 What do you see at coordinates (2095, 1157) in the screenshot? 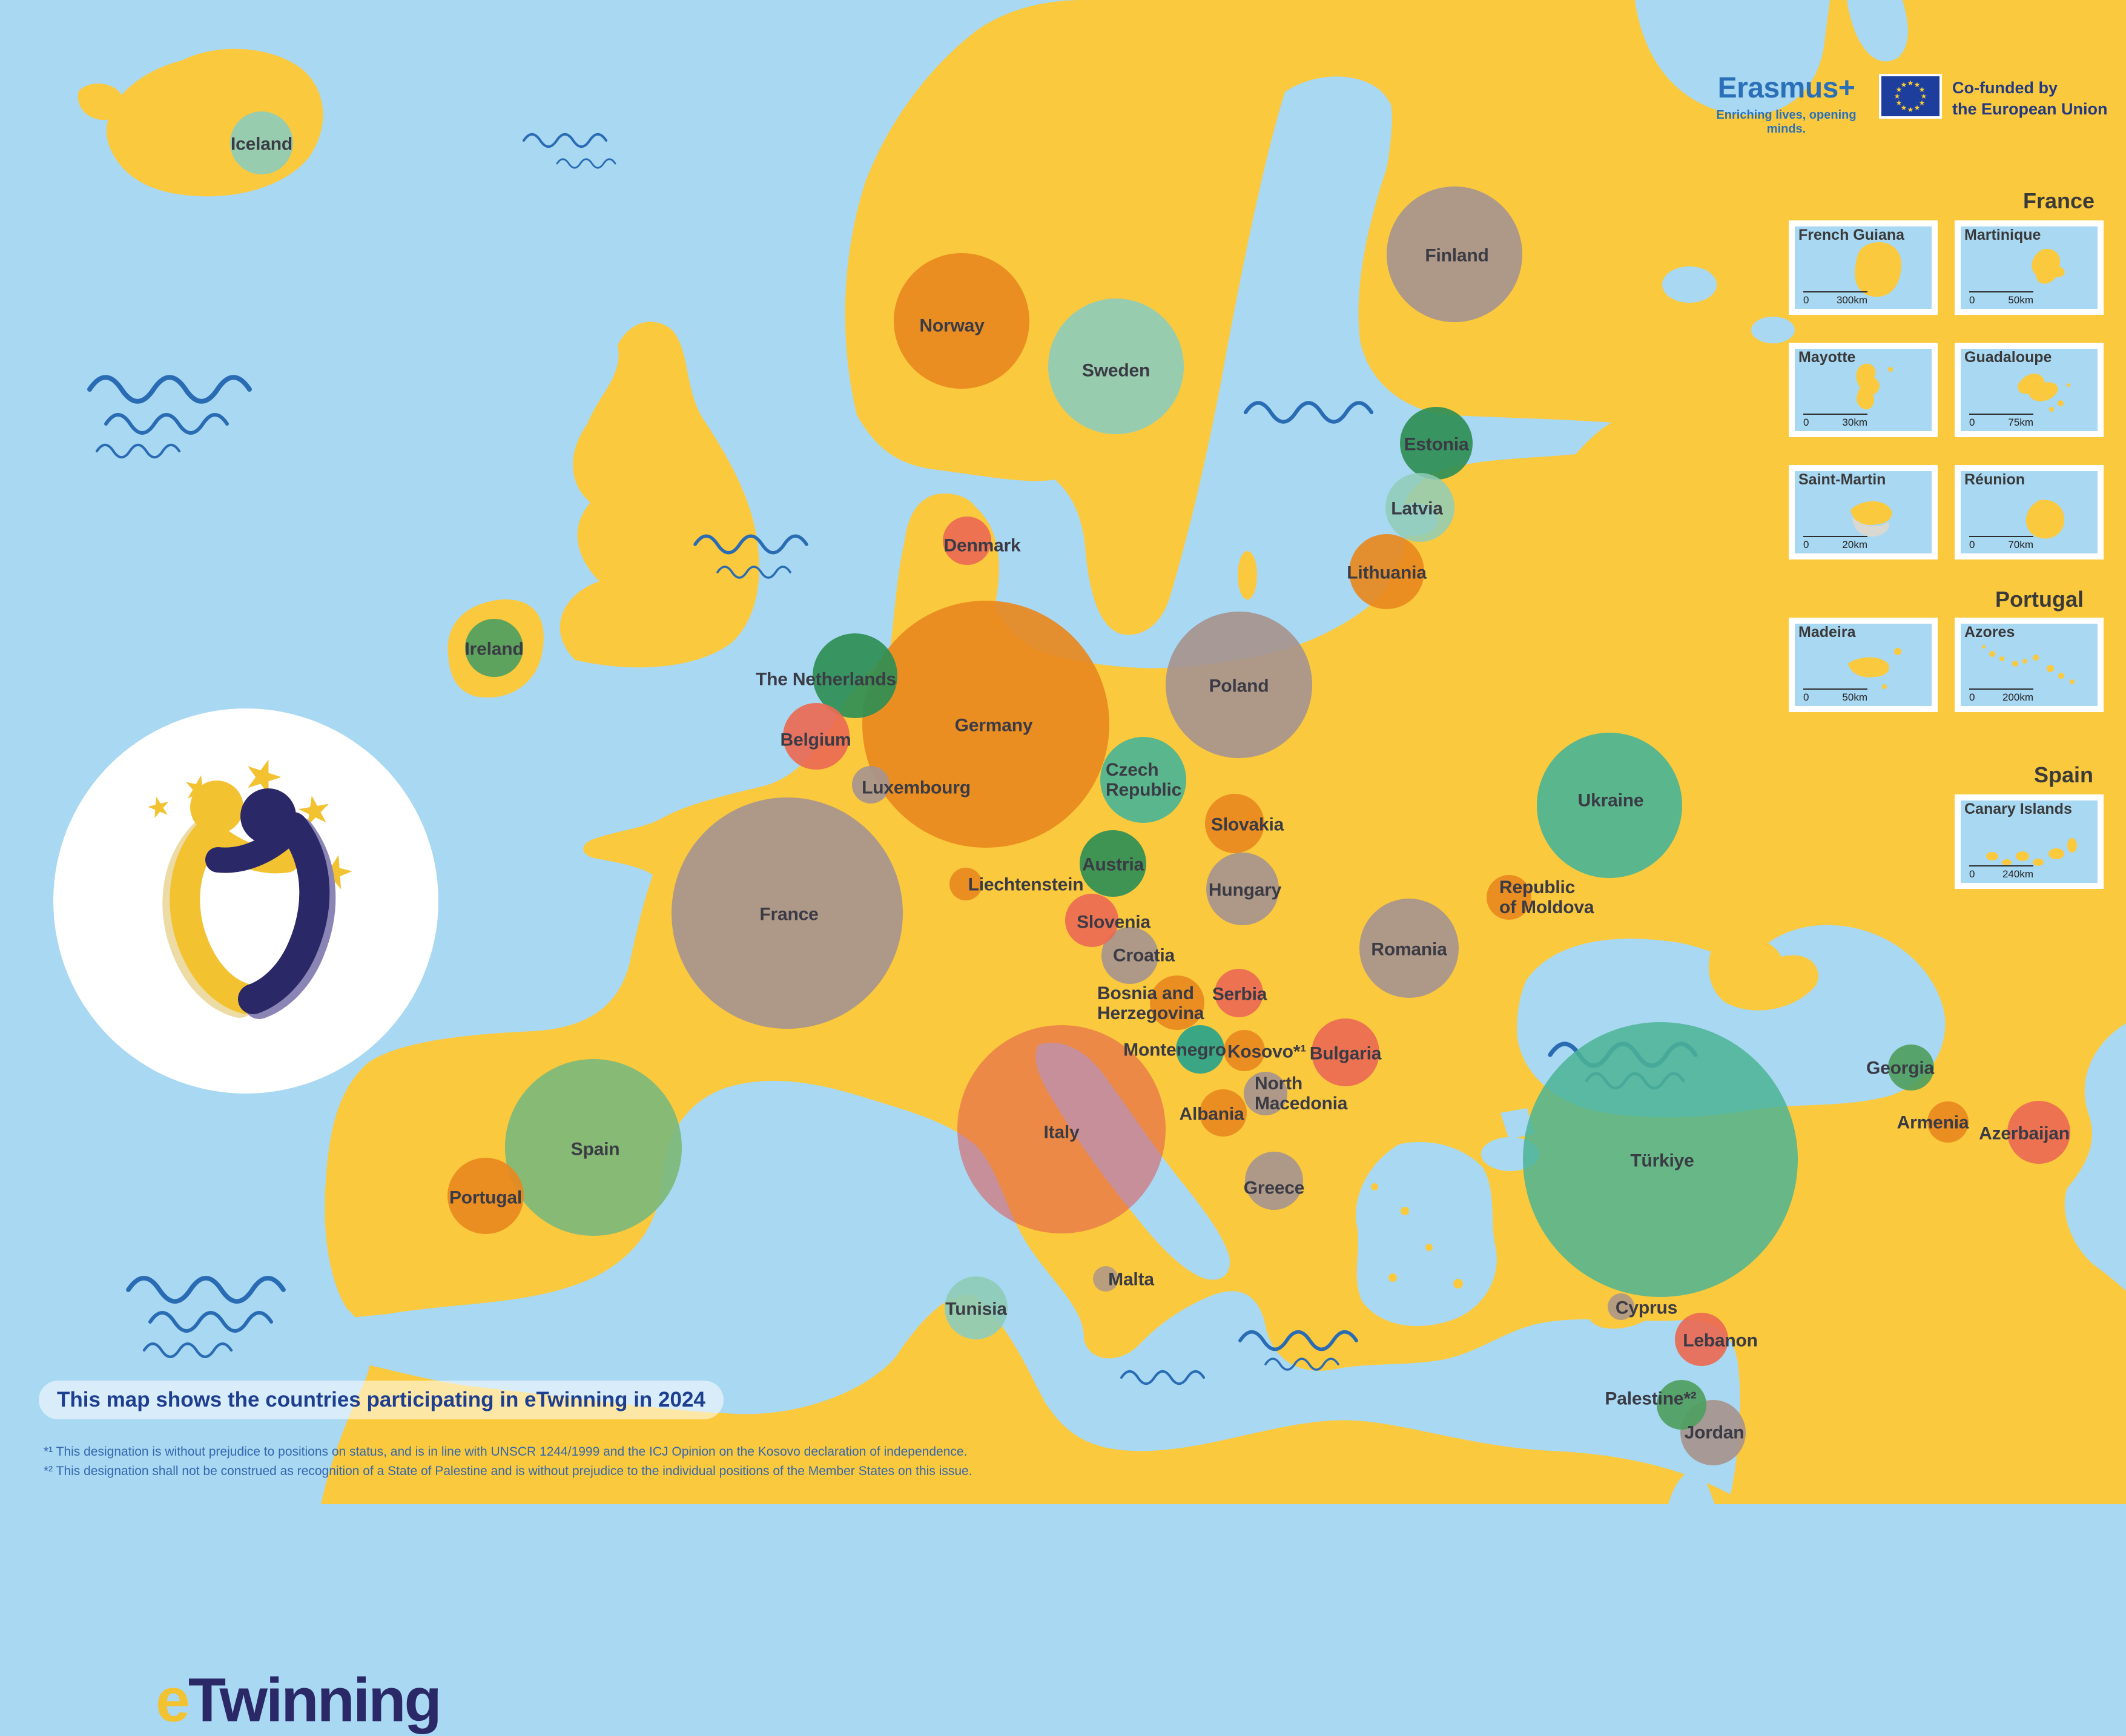
I see `sea-caspian` at bounding box center [2095, 1157].